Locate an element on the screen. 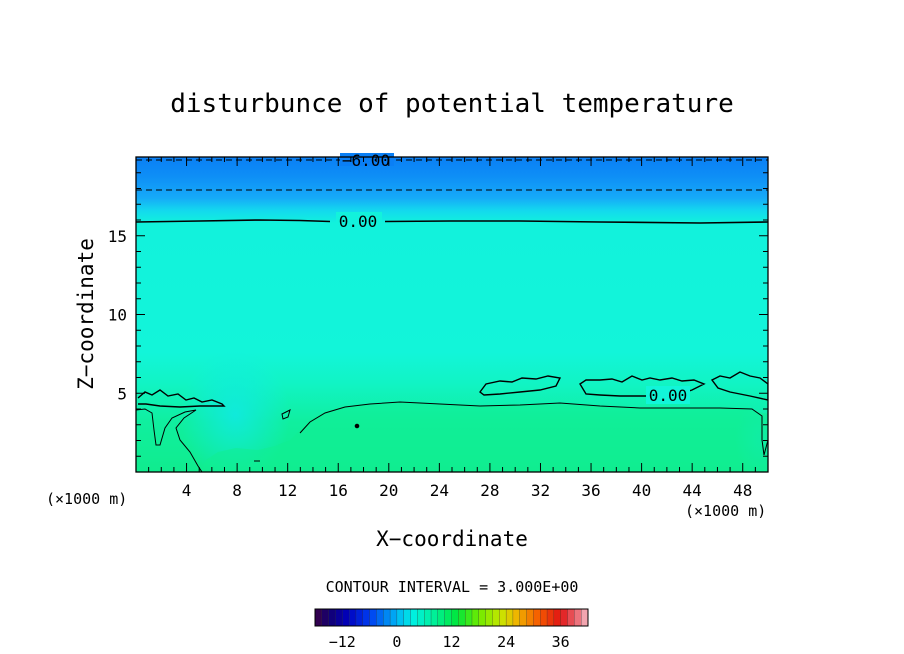 The height and width of the screenshot is (654, 904). y-tick-label: 10 is located at coordinates (117, 315).